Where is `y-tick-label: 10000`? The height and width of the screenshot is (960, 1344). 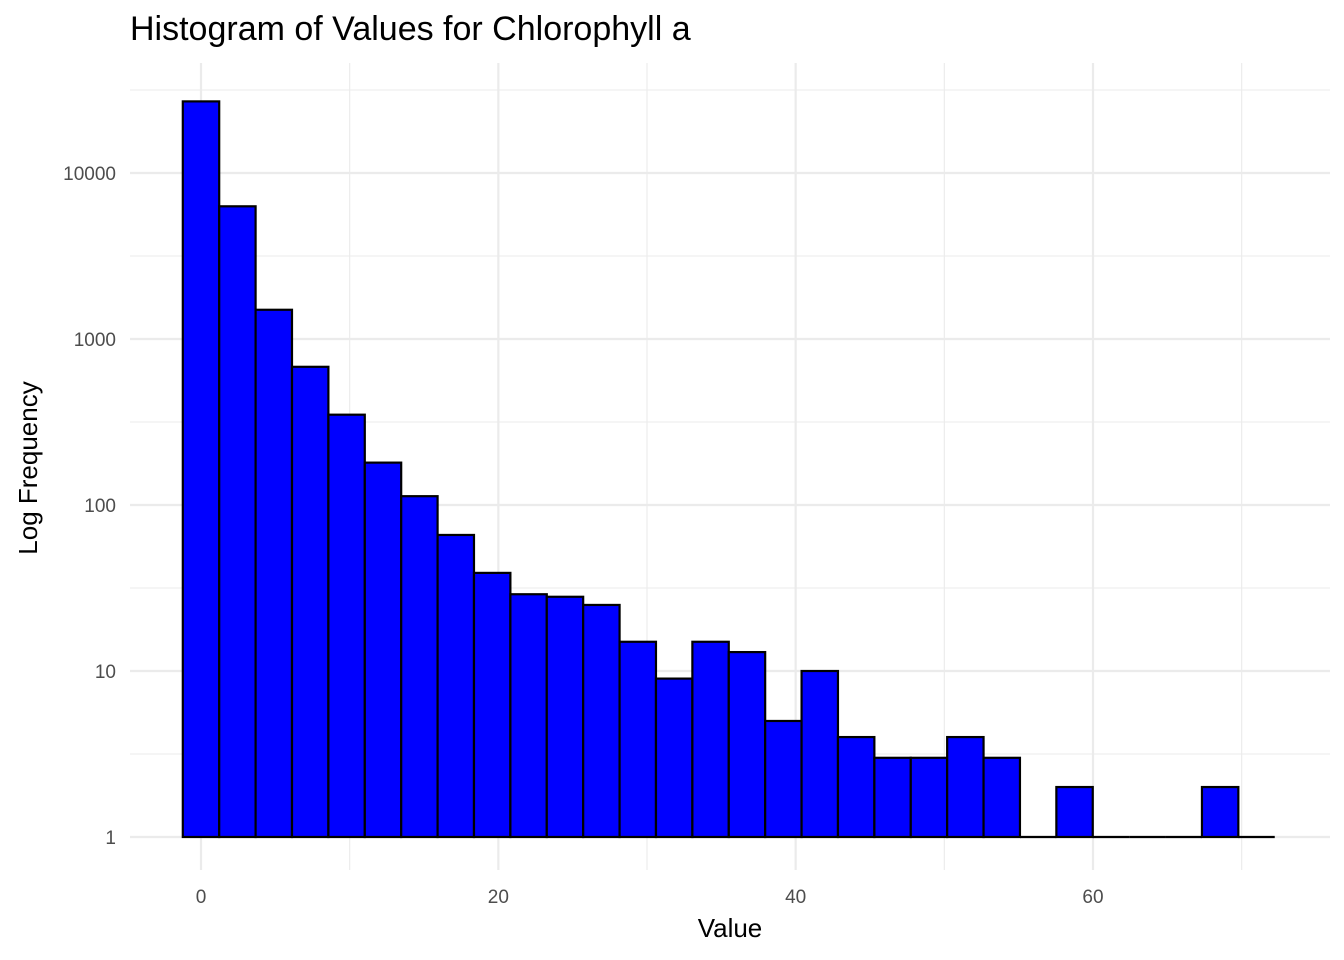
y-tick-label: 10000 is located at coordinates (89, 174).